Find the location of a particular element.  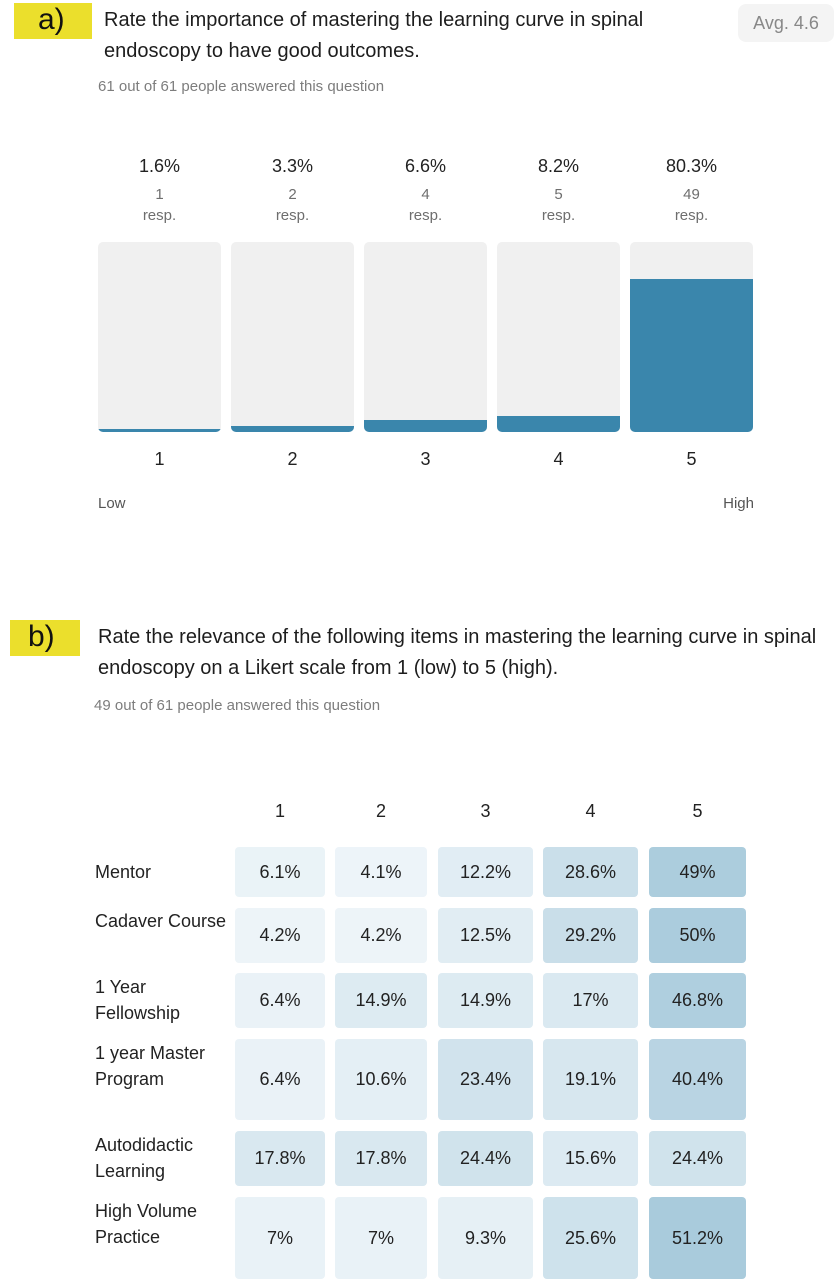

column-header: 3 is located at coordinates (485, 811).